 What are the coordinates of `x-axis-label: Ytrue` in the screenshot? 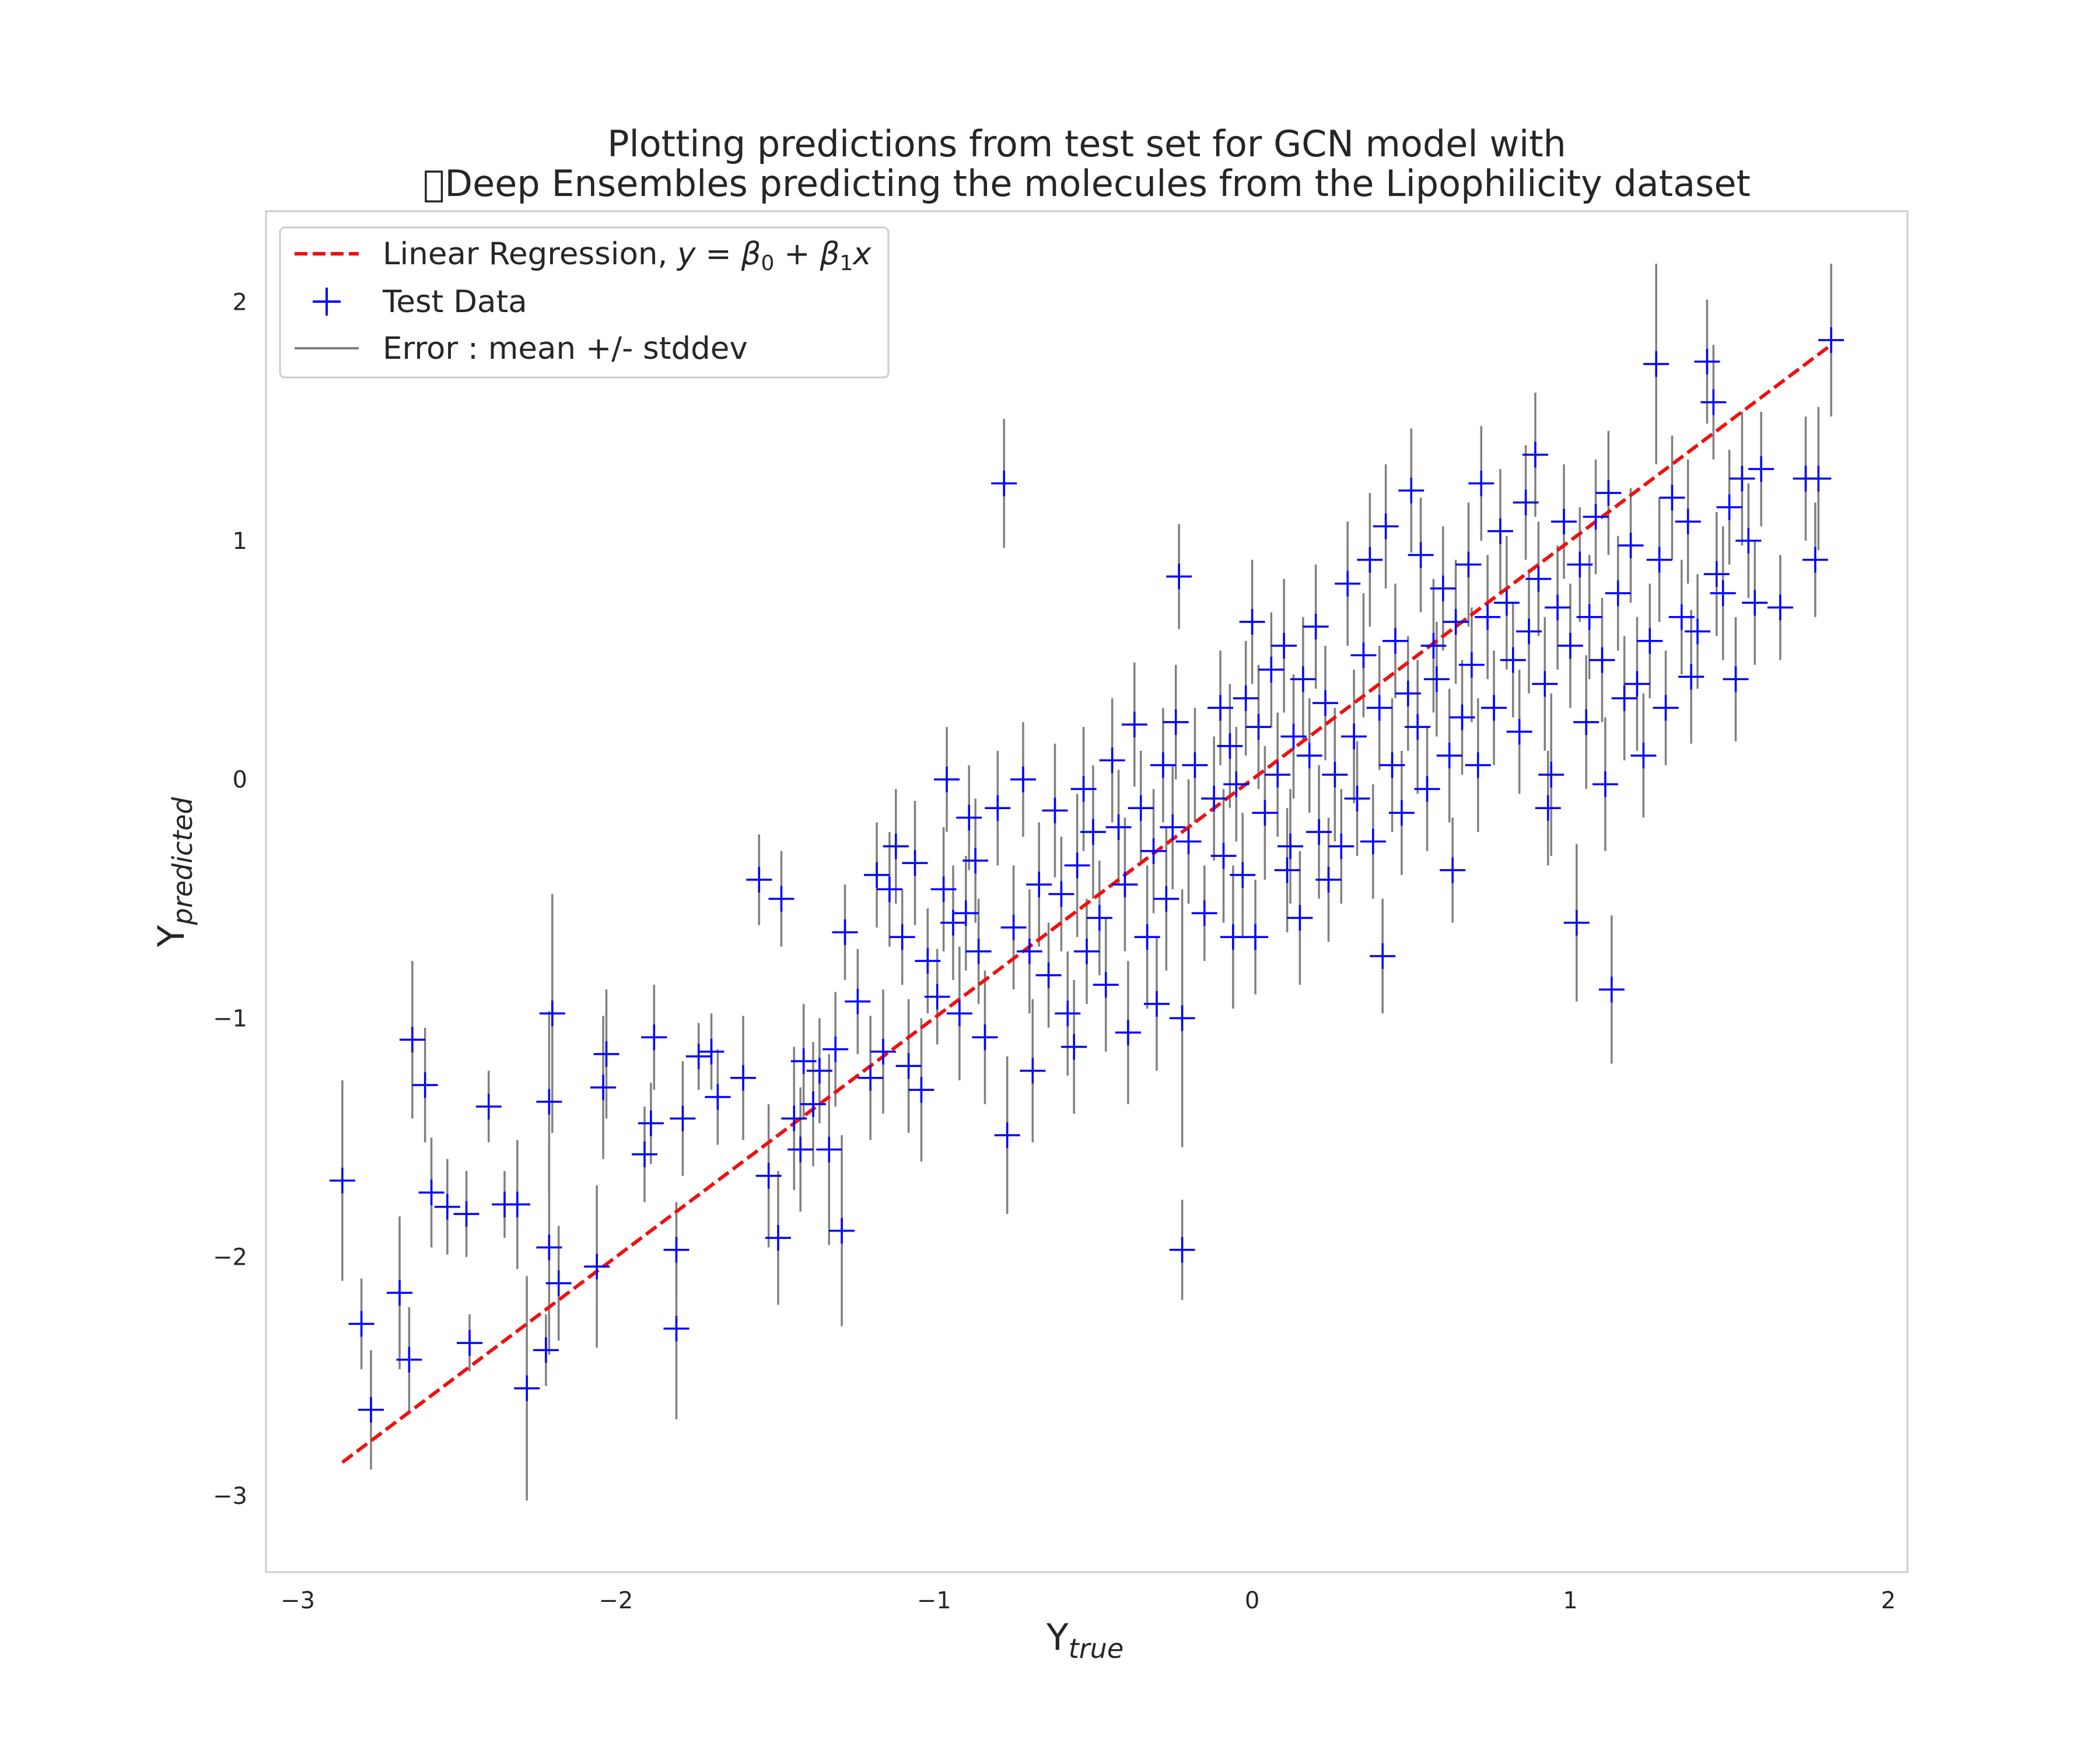 It's located at (1085, 1640).